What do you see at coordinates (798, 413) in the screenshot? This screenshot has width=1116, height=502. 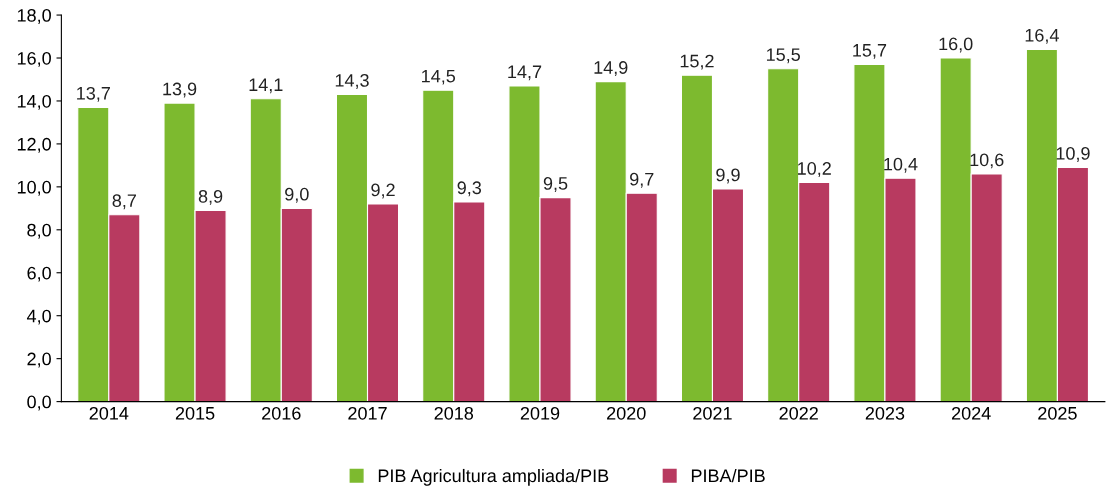 I see `x-tick-label: 2022` at bounding box center [798, 413].